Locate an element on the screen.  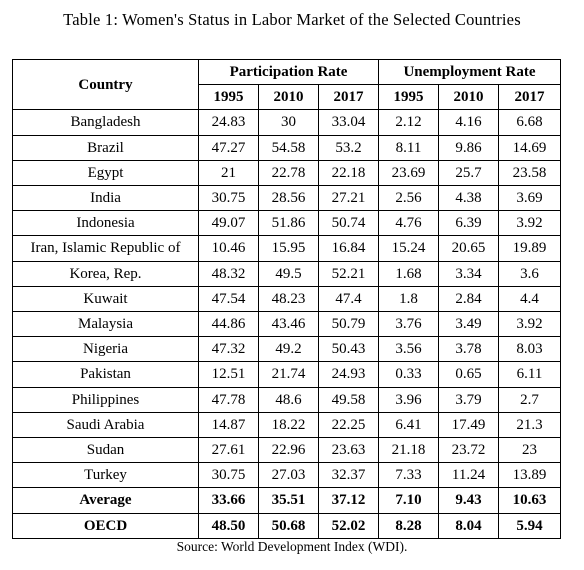
value-cell: 48.32 is located at coordinates (228, 273).